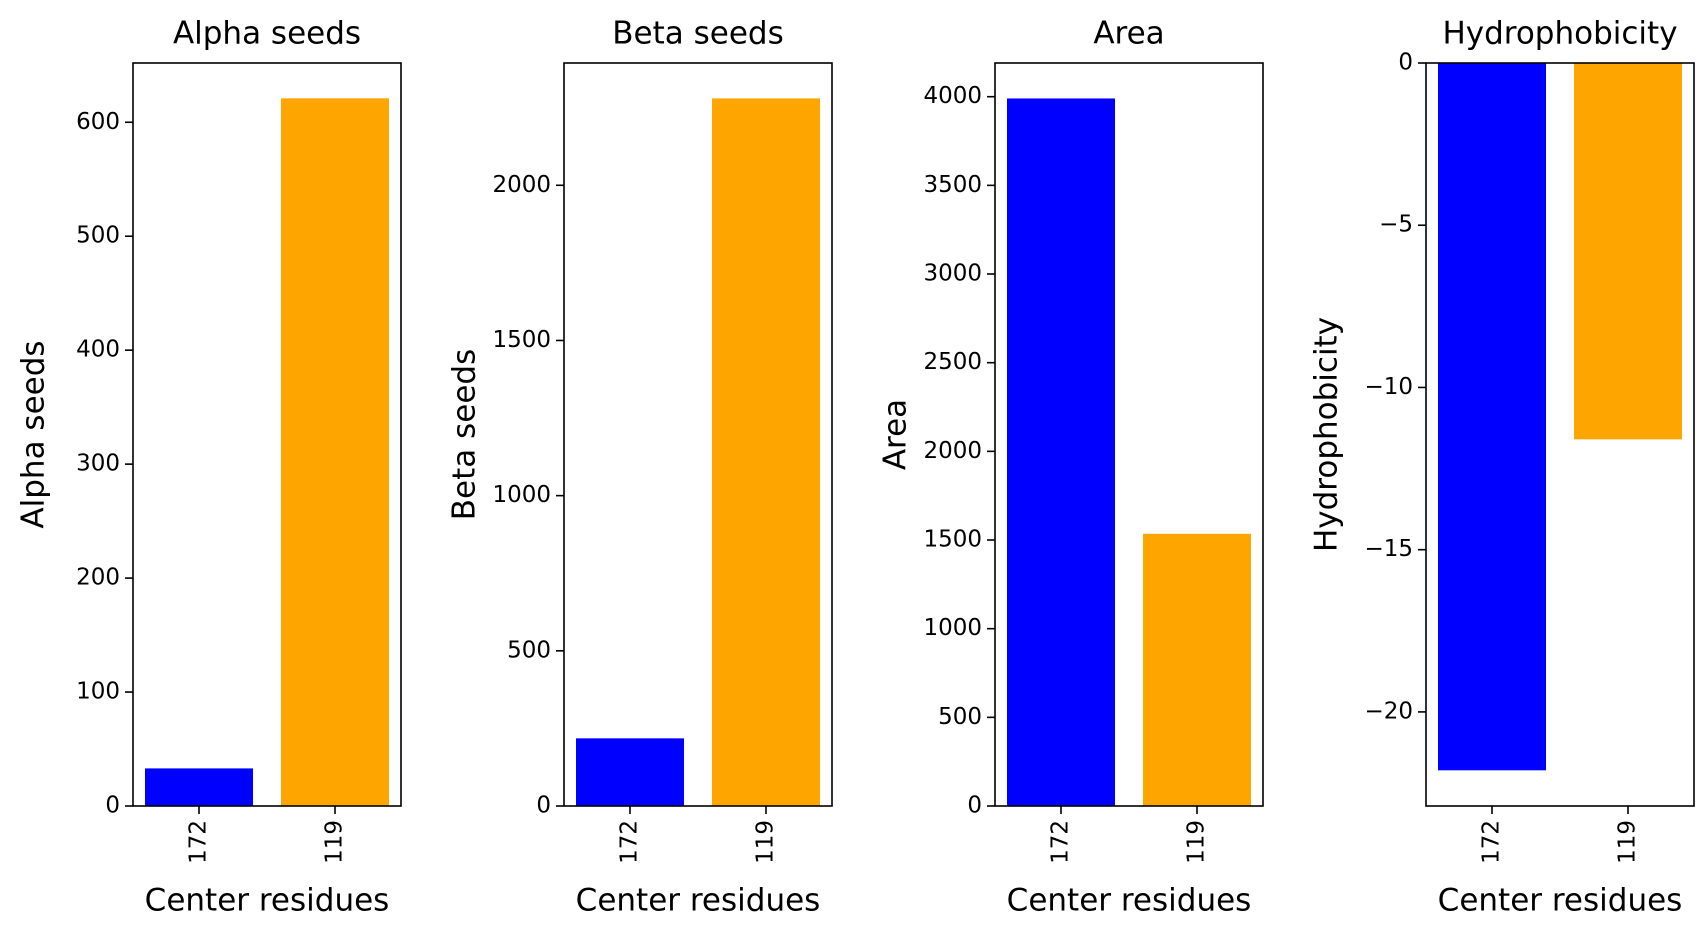  What do you see at coordinates (267, 34) in the screenshot?
I see `panel-title: Alpha seeds` at bounding box center [267, 34].